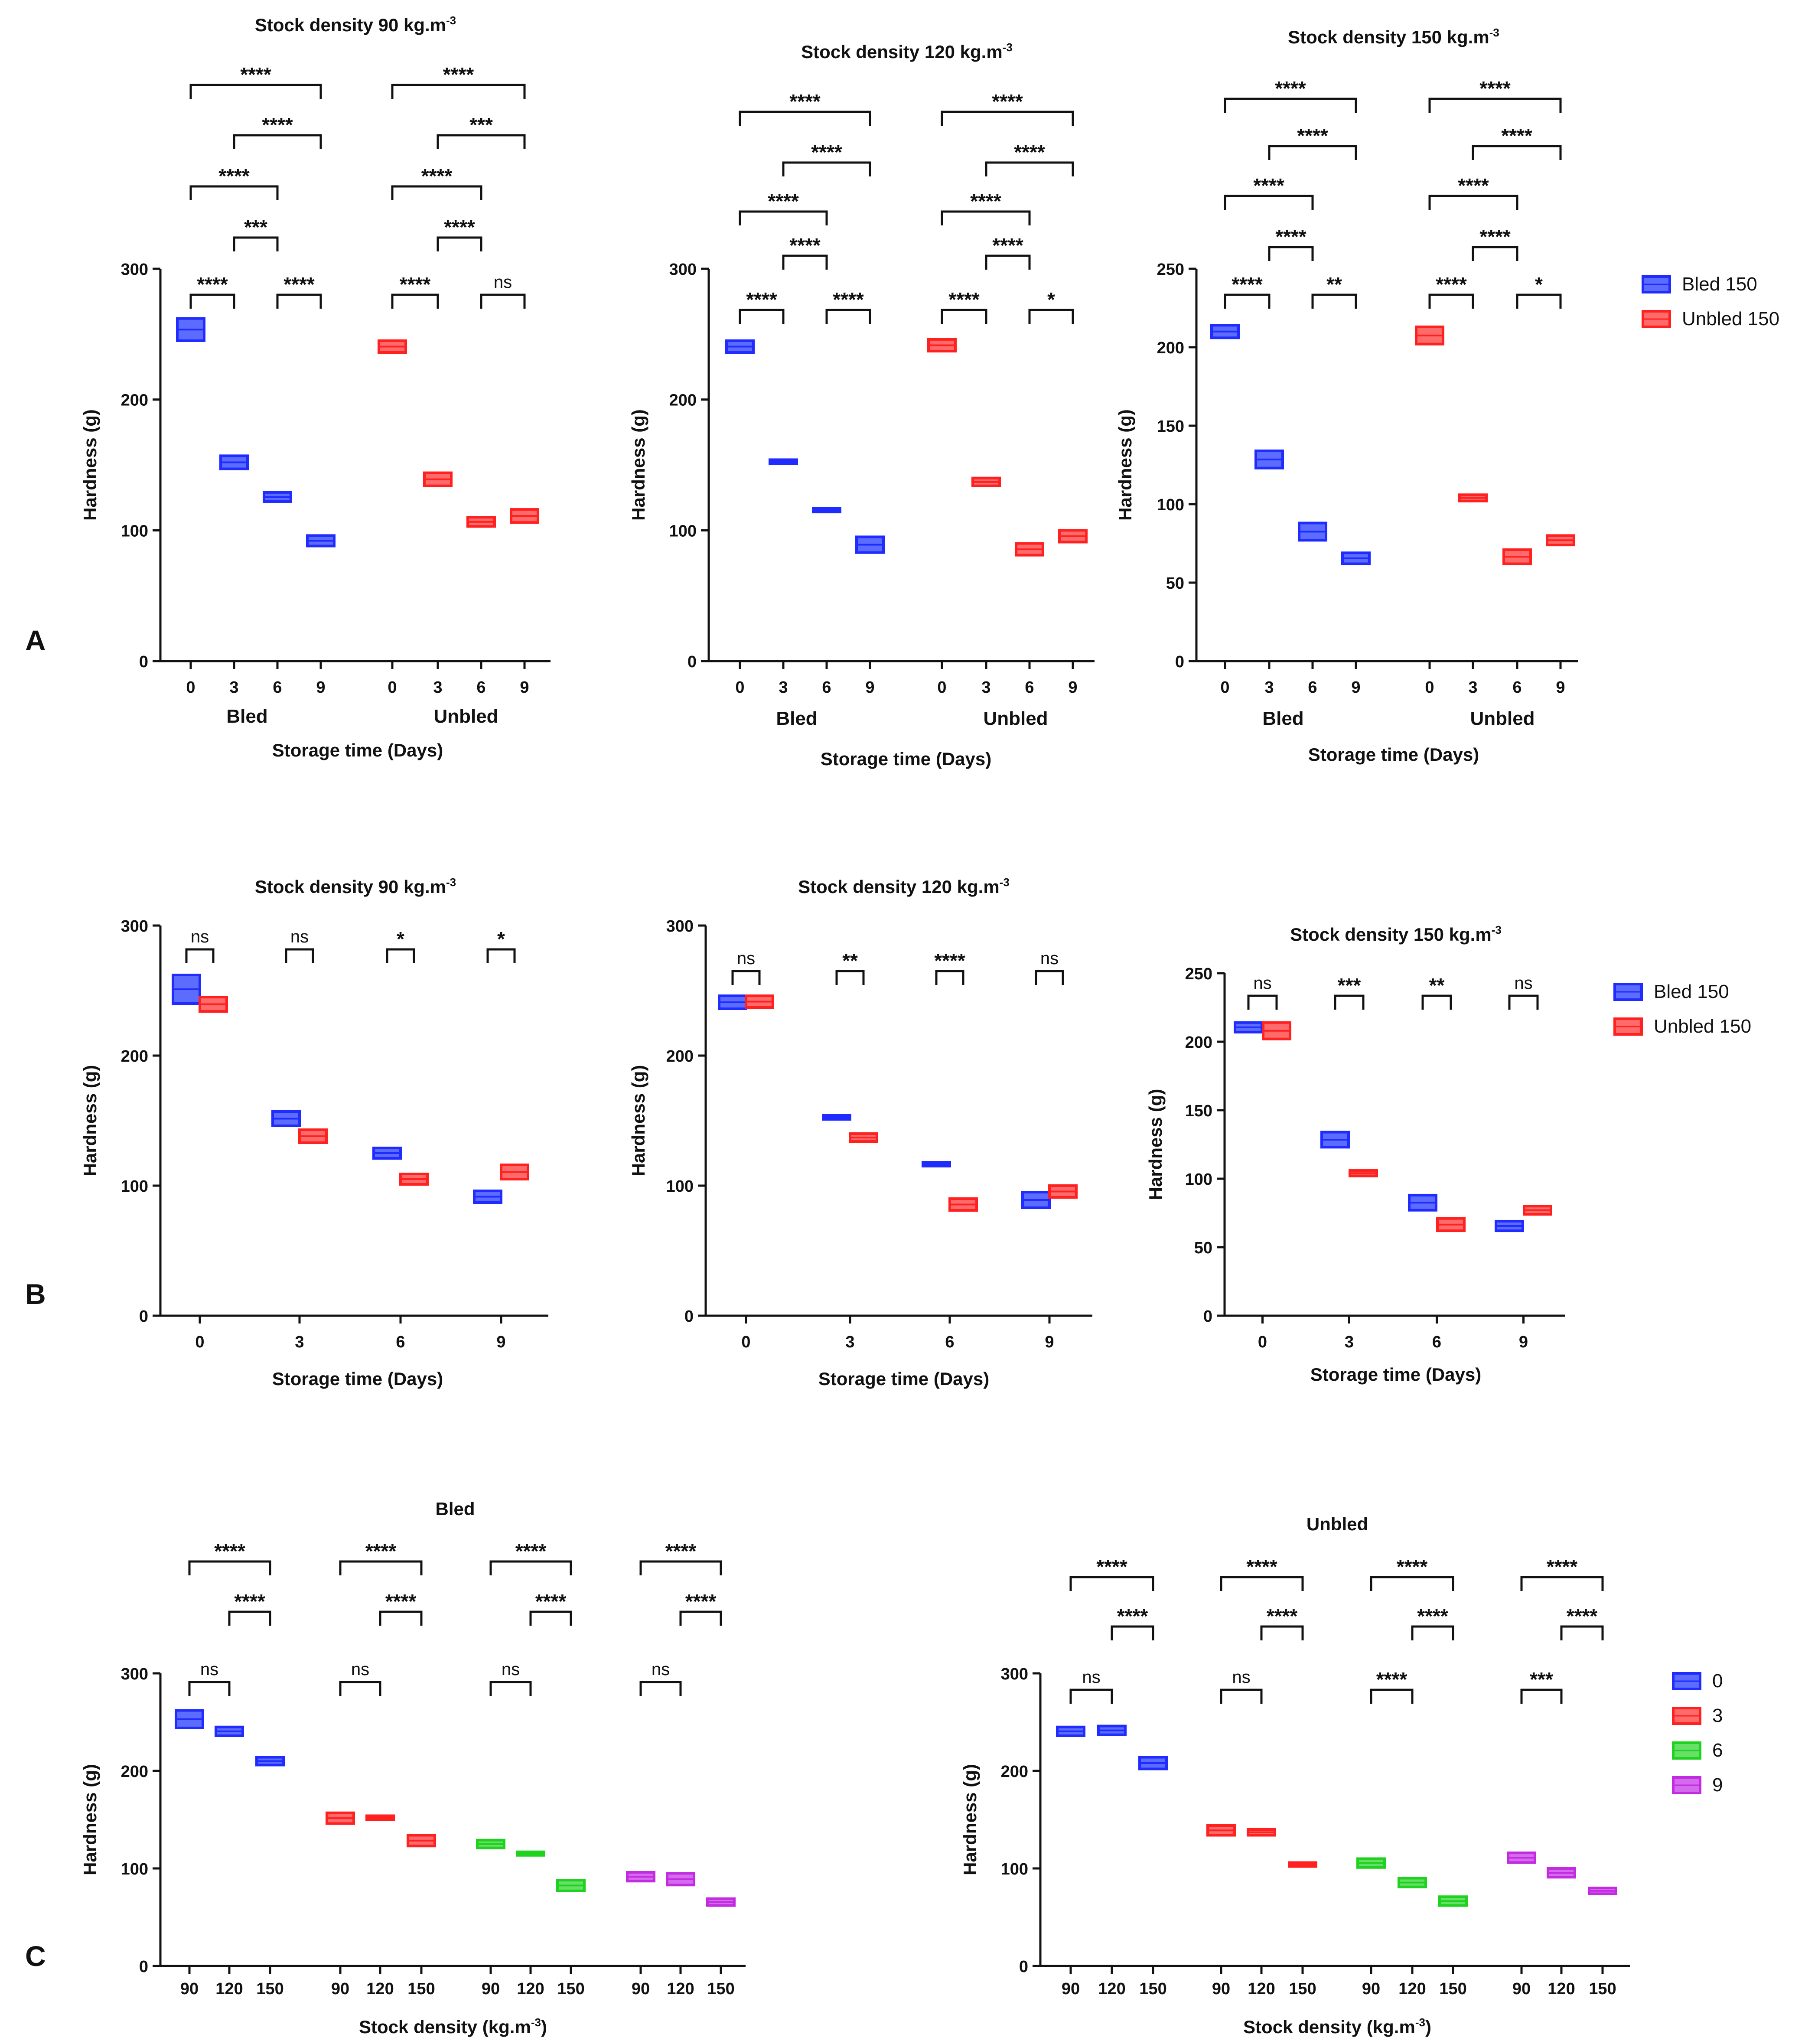  I want to click on y-tick-label: 50, so click(1203, 1248).